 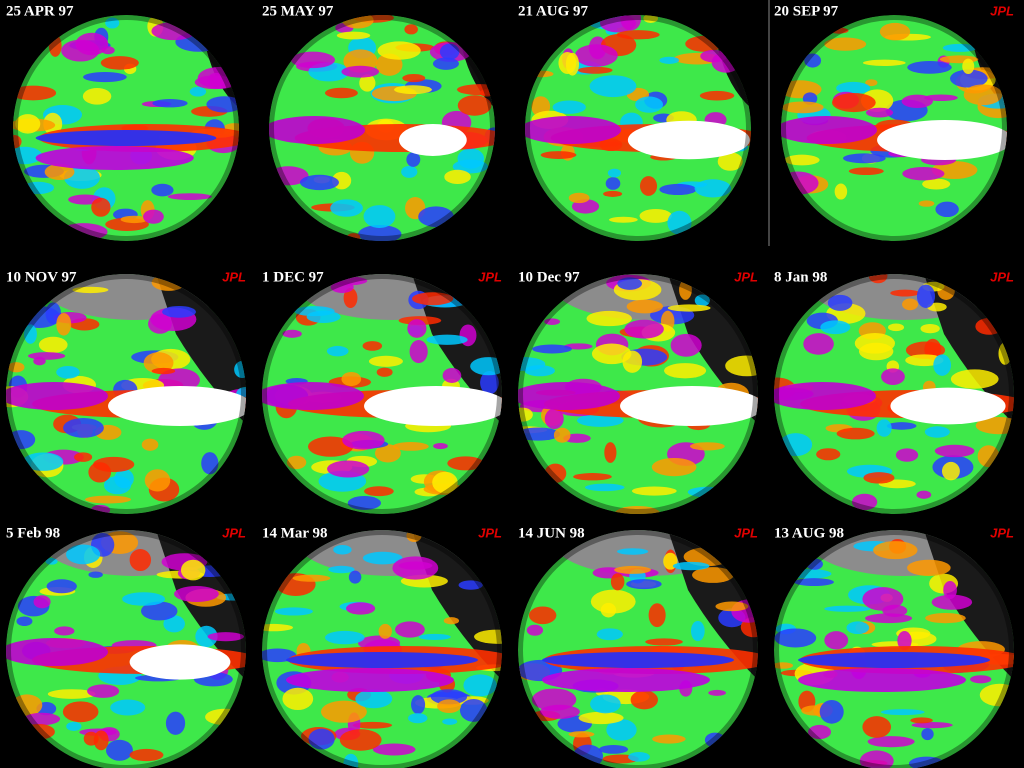 I want to click on date-label: 20 SEP 97, so click(x=806, y=11).